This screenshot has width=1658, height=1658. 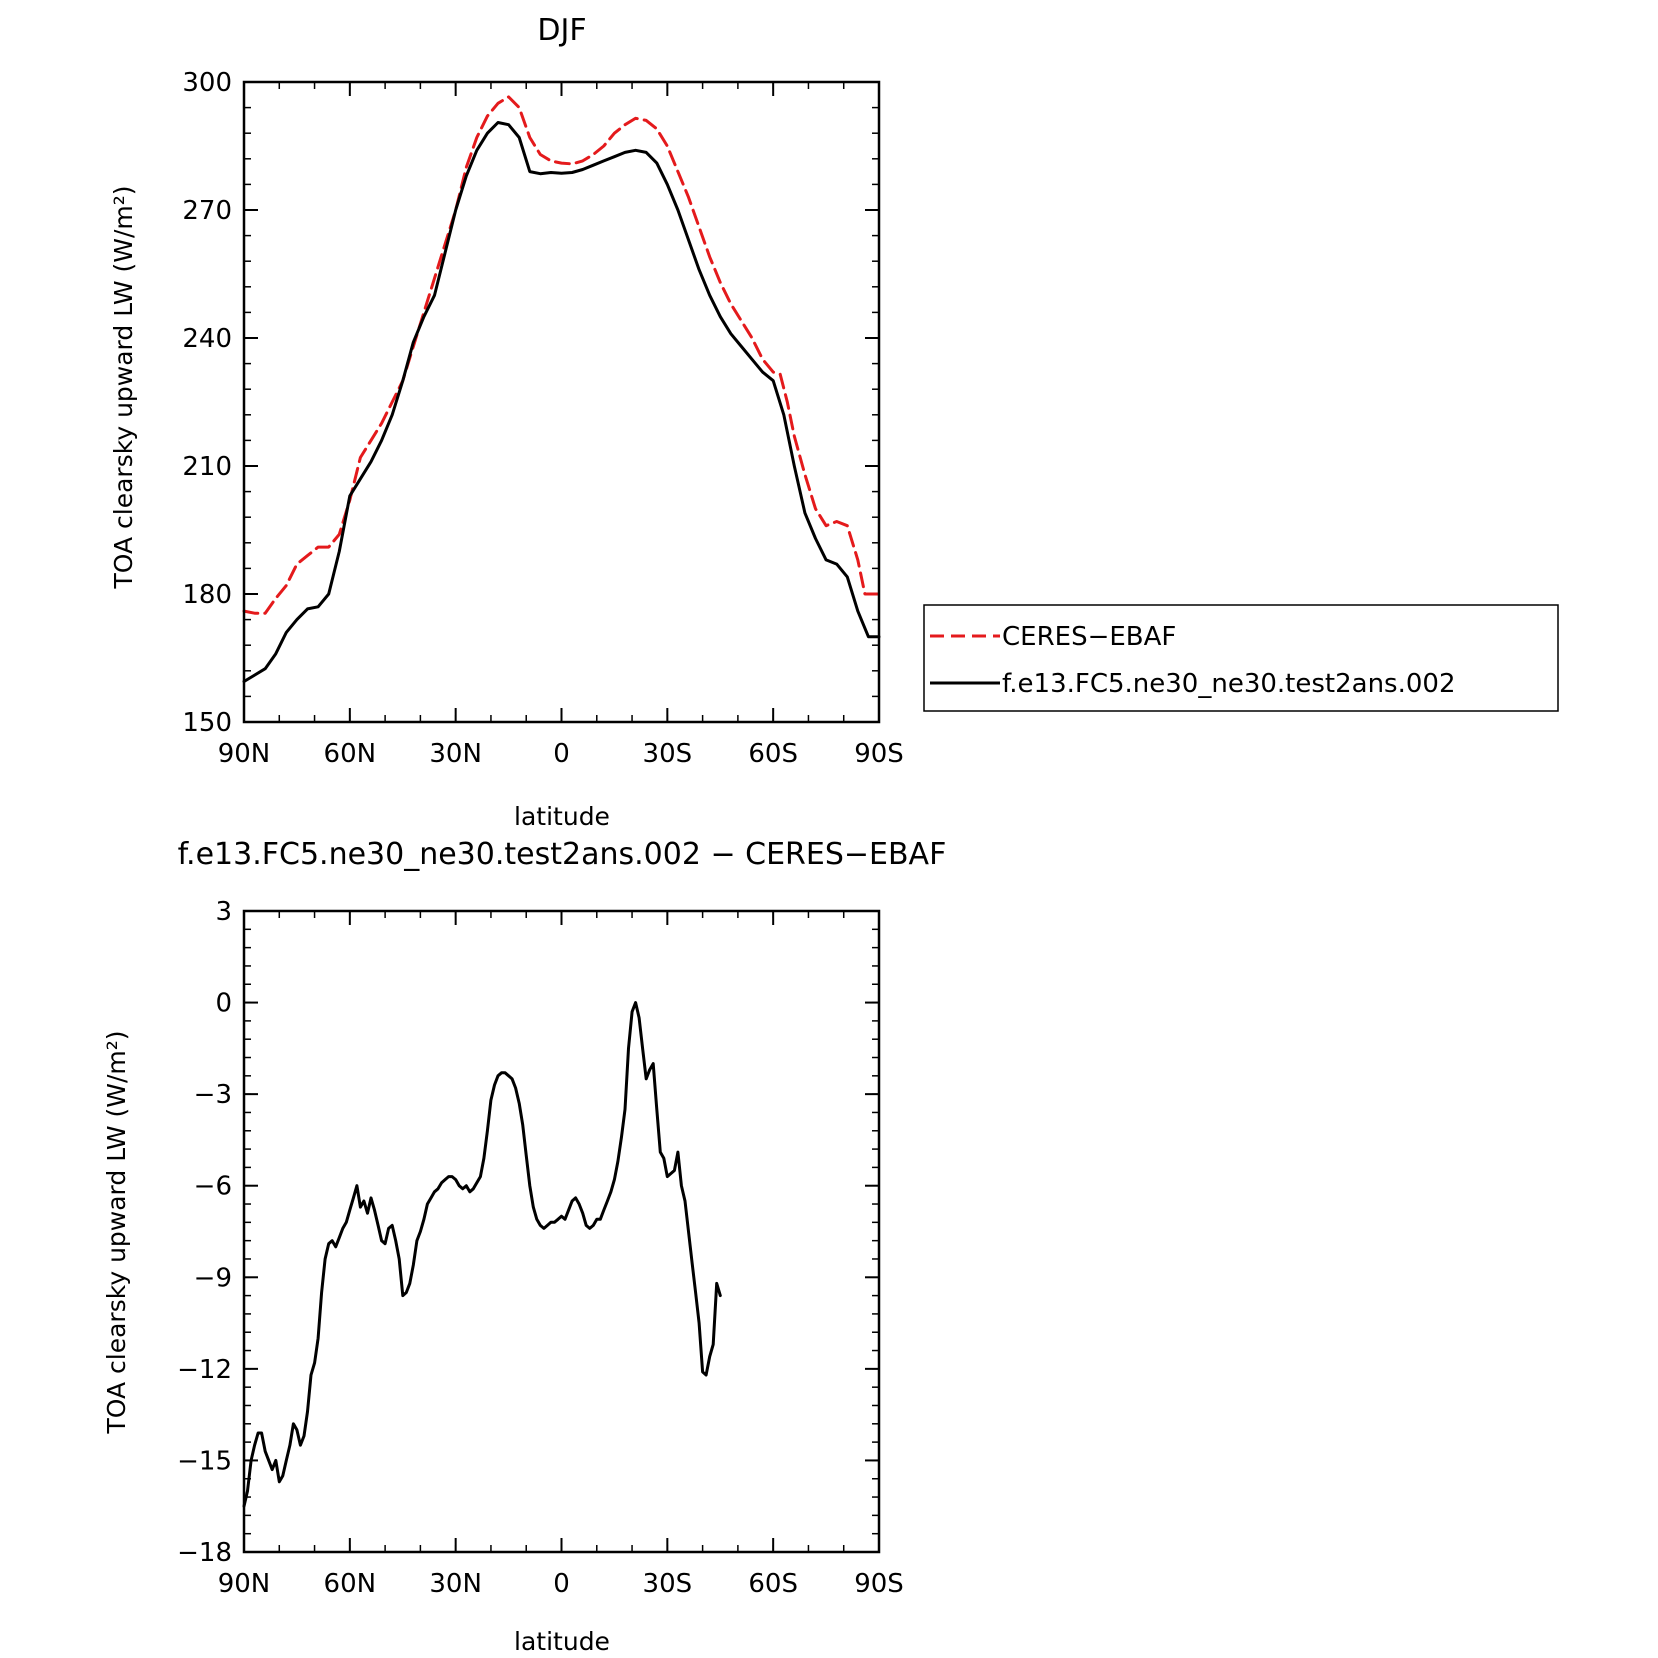 What do you see at coordinates (207, 595) in the screenshot?
I see `y-tick-label: 180` at bounding box center [207, 595].